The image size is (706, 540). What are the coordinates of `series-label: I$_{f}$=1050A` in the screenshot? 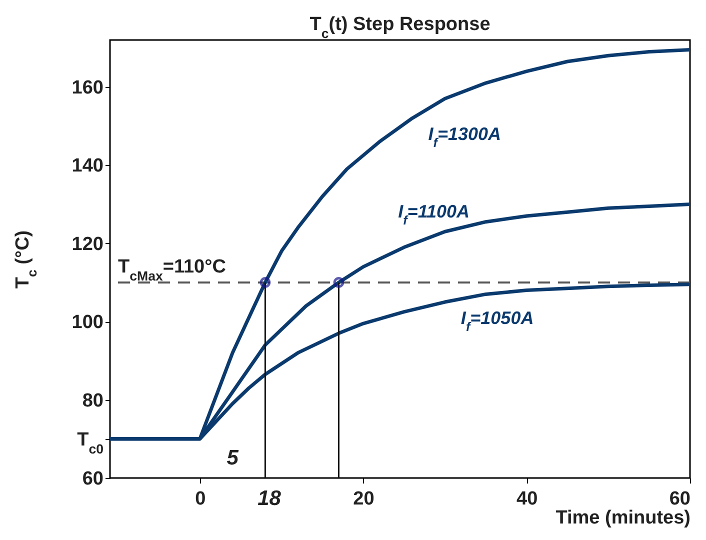 It's located at (497, 321).